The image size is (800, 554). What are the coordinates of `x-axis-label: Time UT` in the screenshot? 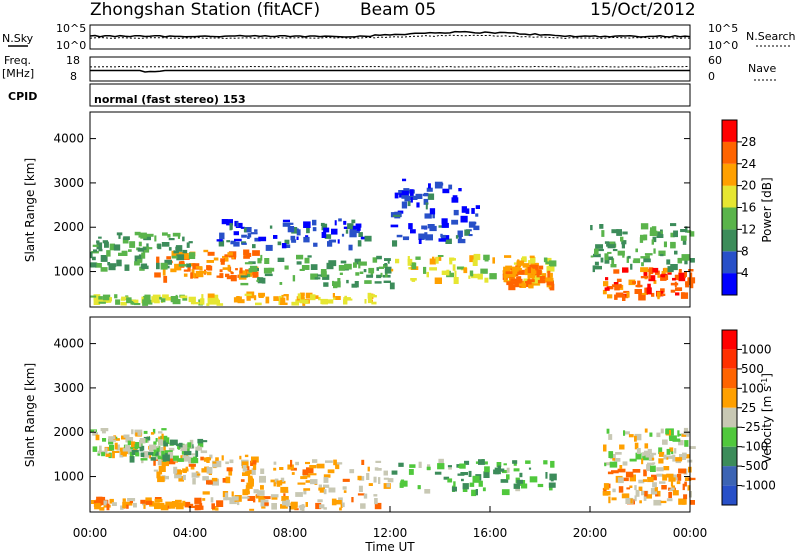 It's located at (389, 547).